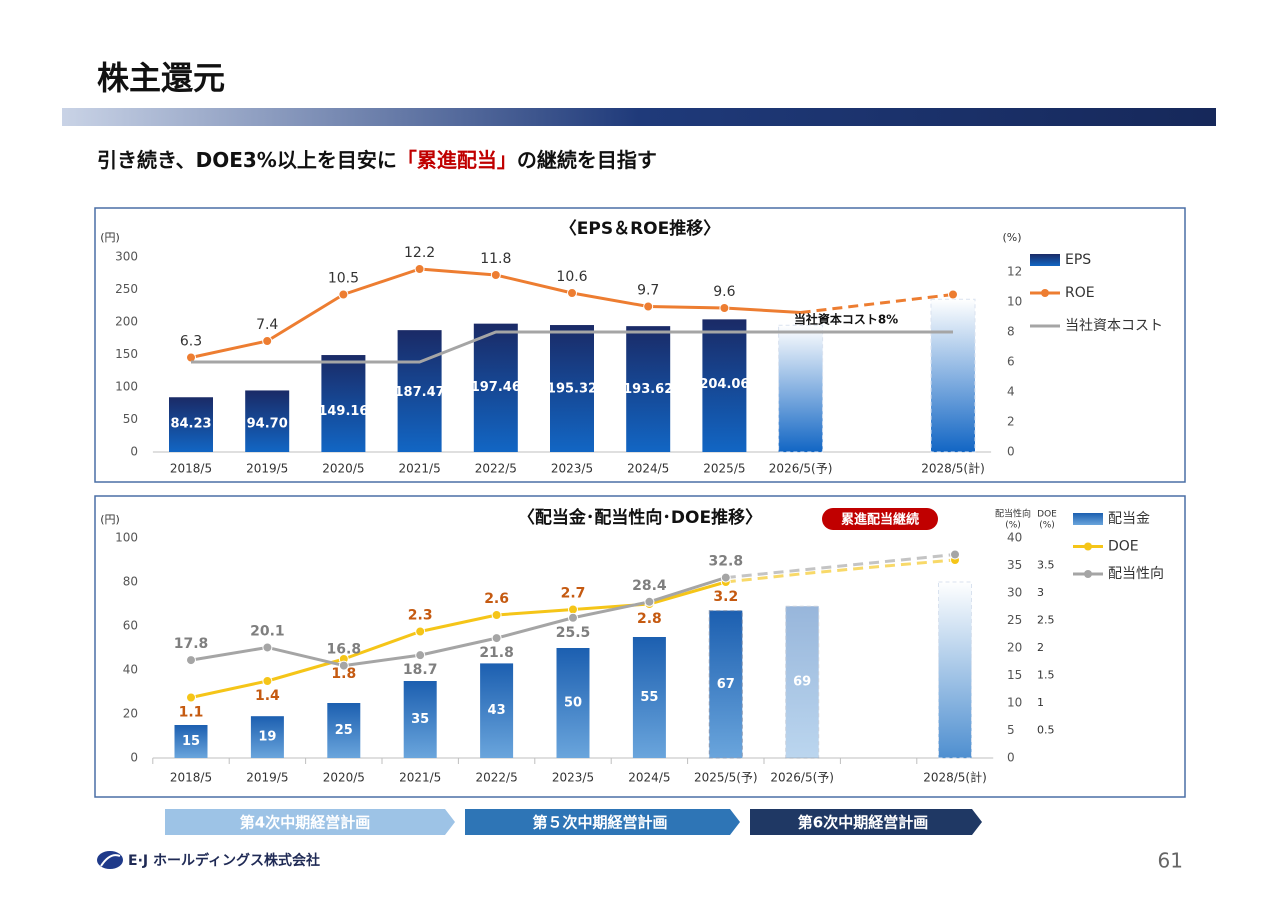  I want to click on y2-tick-label: 10, so click(1014, 703).